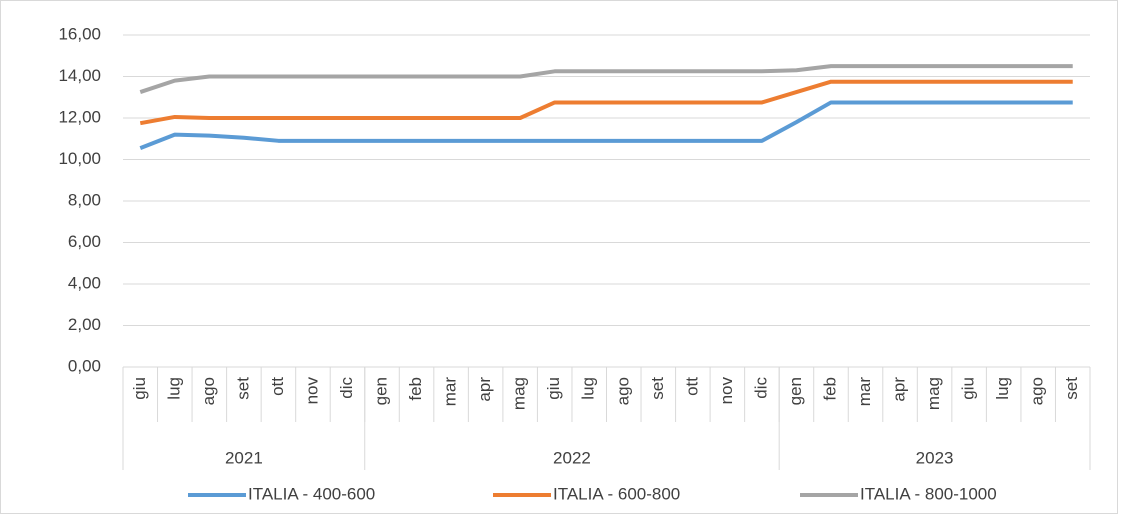 The width and height of the screenshot is (1122, 515). I want to click on group-label: 2021, so click(244, 457).